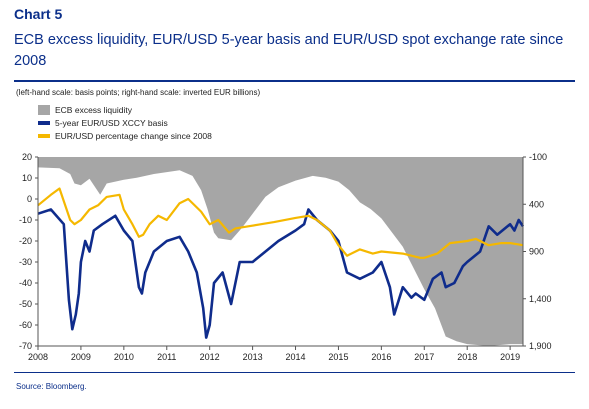 The image size is (589, 409). What do you see at coordinates (540, 346) in the screenshot?
I see `right-axis-tick-label: 1,900` at bounding box center [540, 346].